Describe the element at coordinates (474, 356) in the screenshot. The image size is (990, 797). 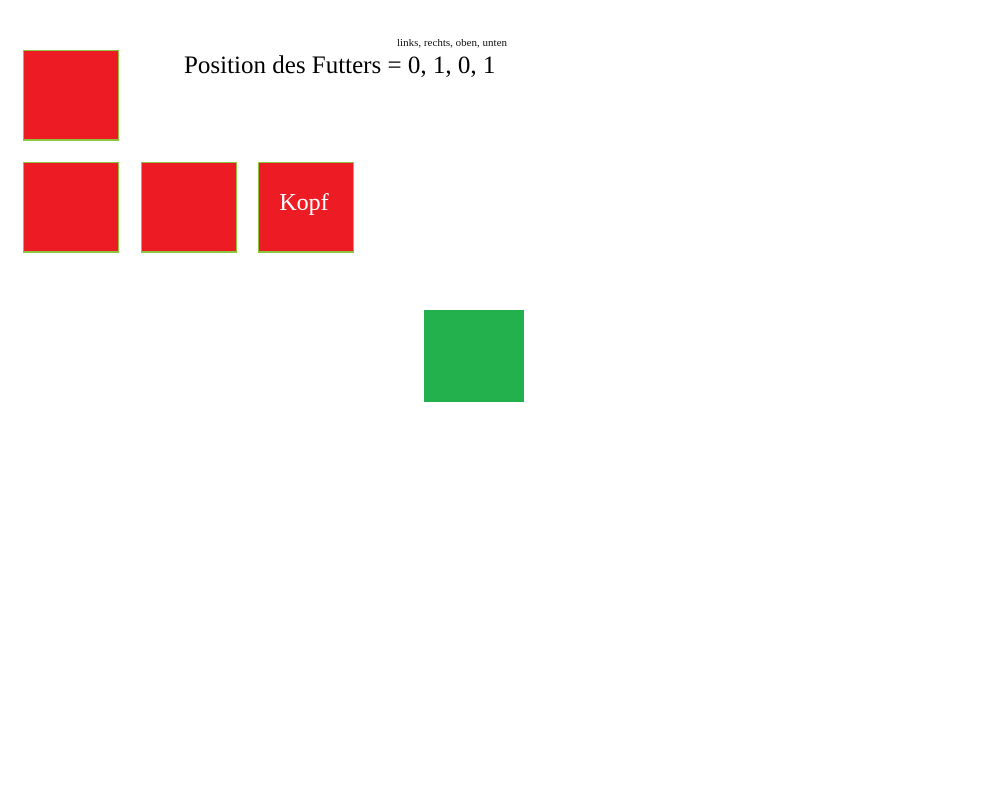
I see `food-item` at that location.